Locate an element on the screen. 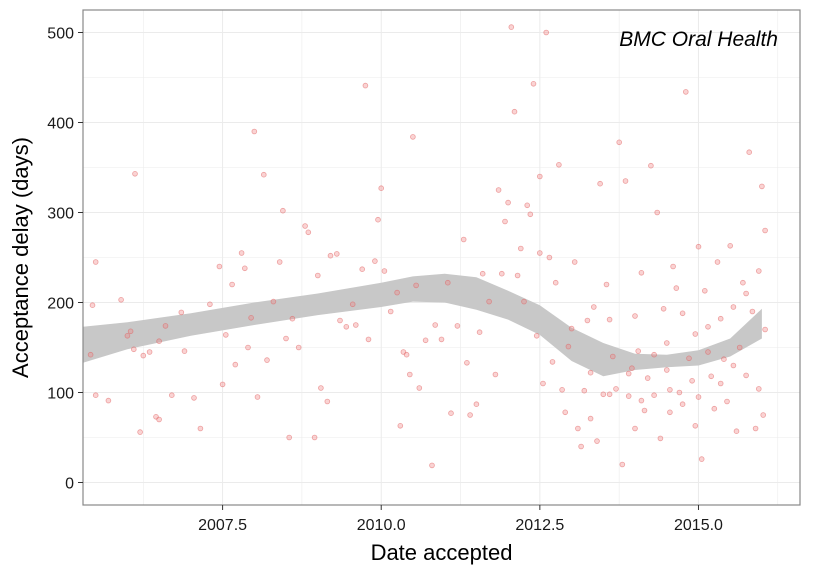 The height and width of the screenshot is (570, 825). x-tick-label: 2015.0 is located at coordinates (698, 525).